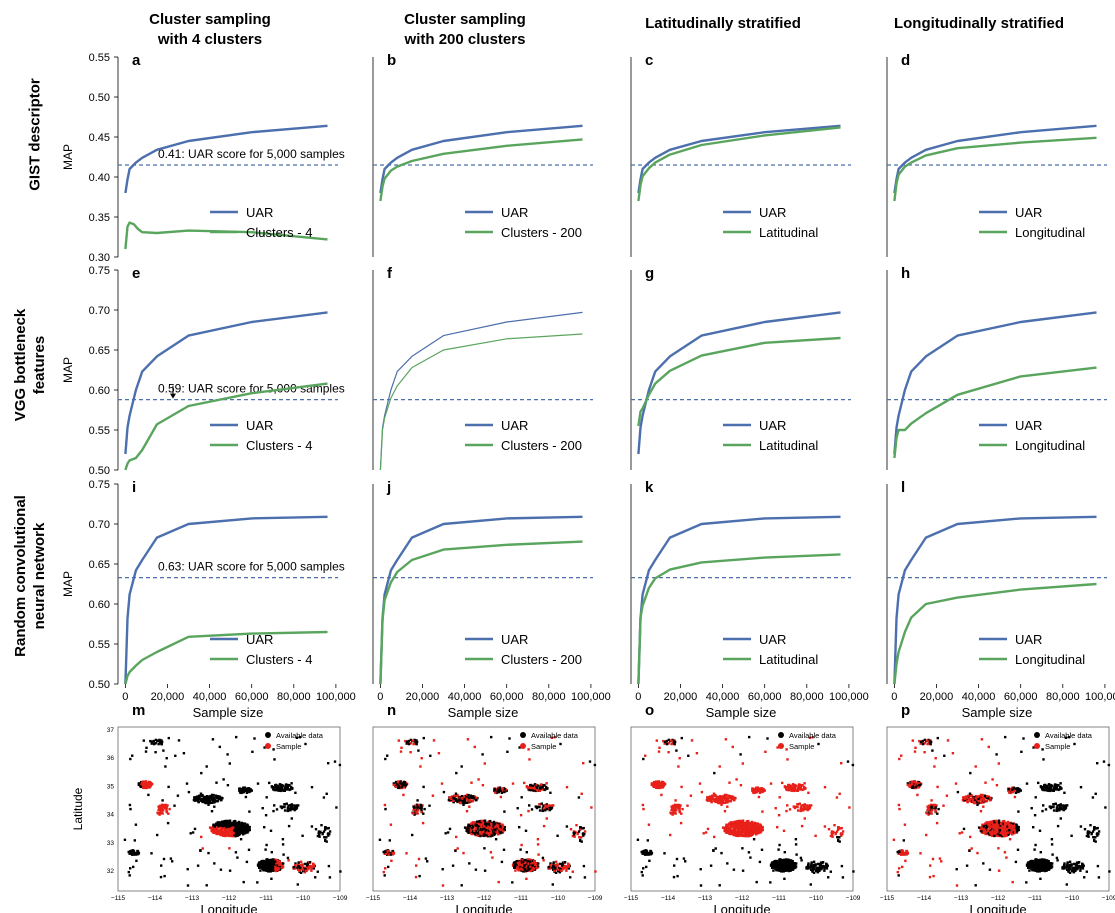 The height and width of the screenshot is (913, 1115). Describe the element at coordinates (631, 898) in the screenshot. I see `map-x-tick-label: −115` at that location.